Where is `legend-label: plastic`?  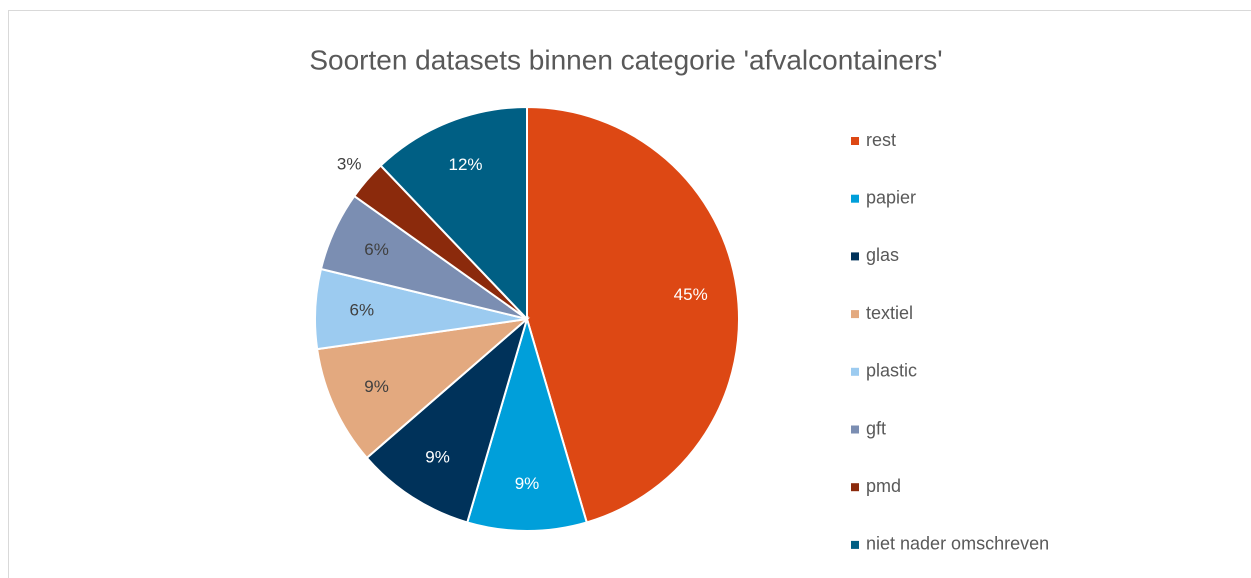 legend-label: plastic is located at coordinates (891, 371).